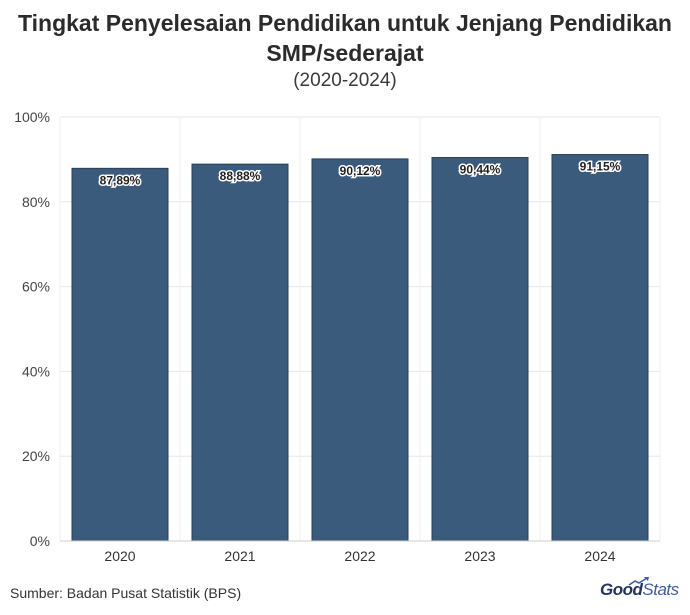 The width and height of the screenshot is (690, 615). Describe the element at coordinates (345, 53) in the screenshot. I see `chart-title-line-2: SMP/sederajat` at that location.